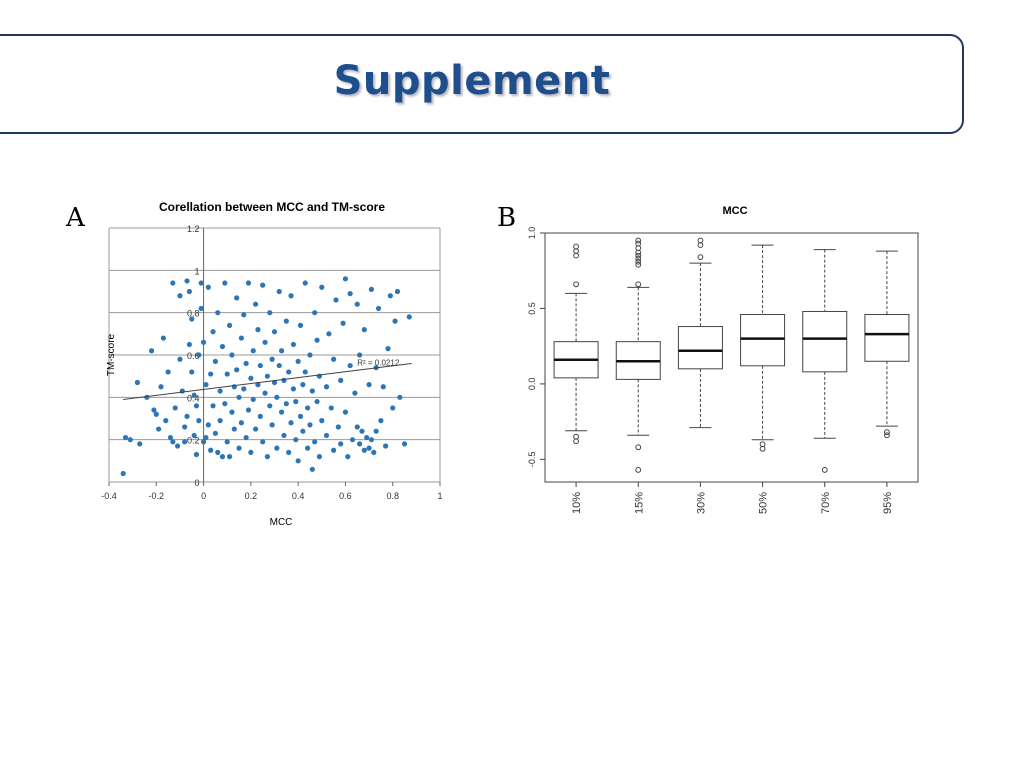  What do you see at coordinates (888, 503) in the screenshot?
I see `category-label: 95%` at bounding box center [888, 503].